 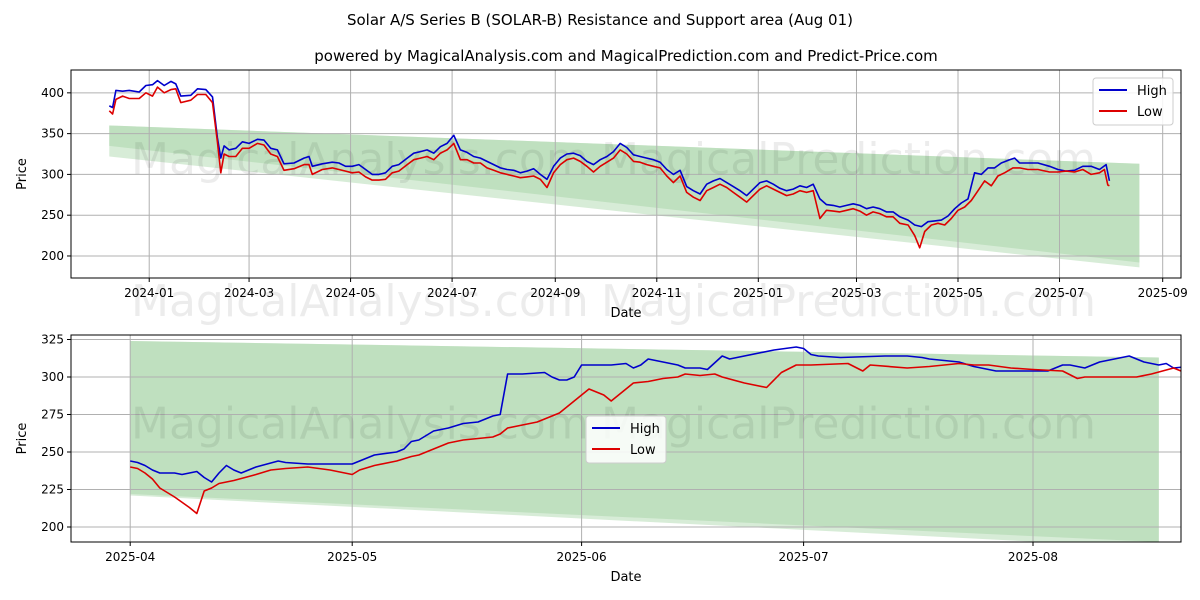 What do you see at coordinates (856, 293) in the screenshot?
I see `x-tick-label: 2025-03` at bounding box center [856, 293].